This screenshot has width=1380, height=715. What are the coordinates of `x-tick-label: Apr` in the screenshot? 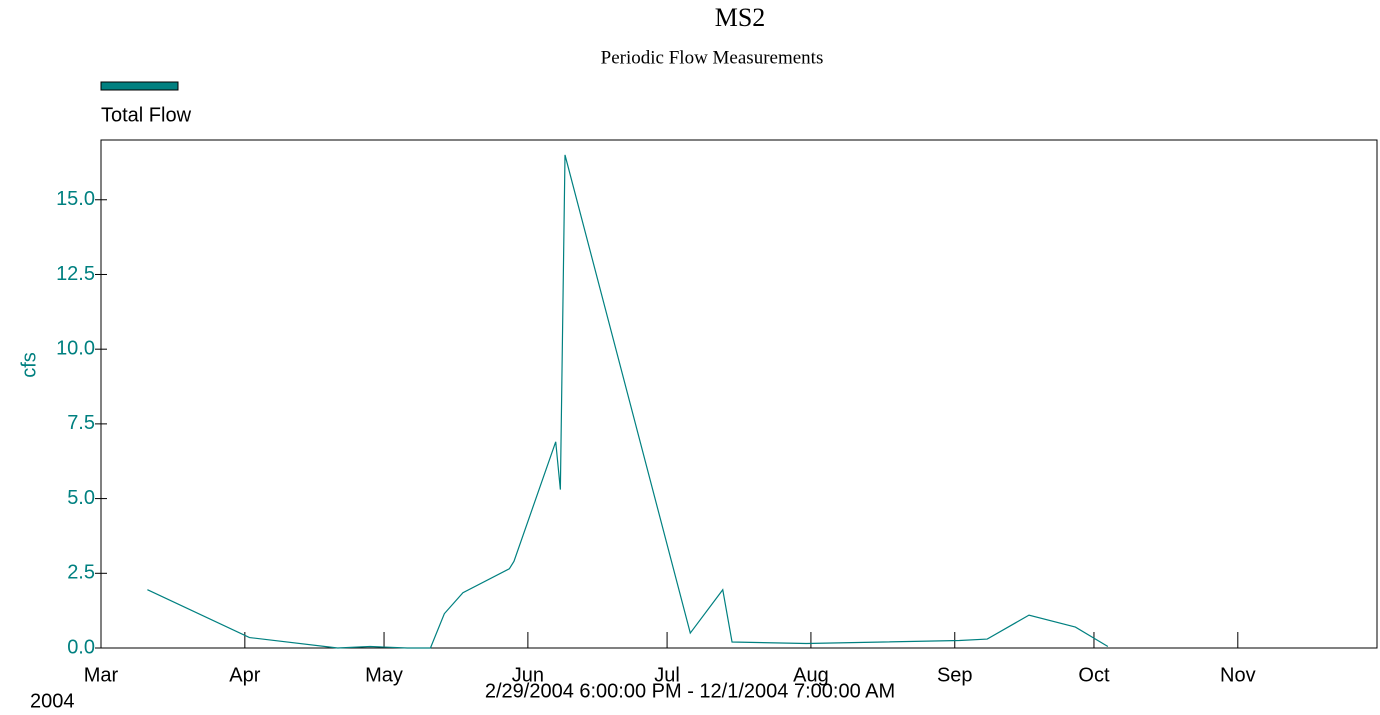 It's located at (244, 675).